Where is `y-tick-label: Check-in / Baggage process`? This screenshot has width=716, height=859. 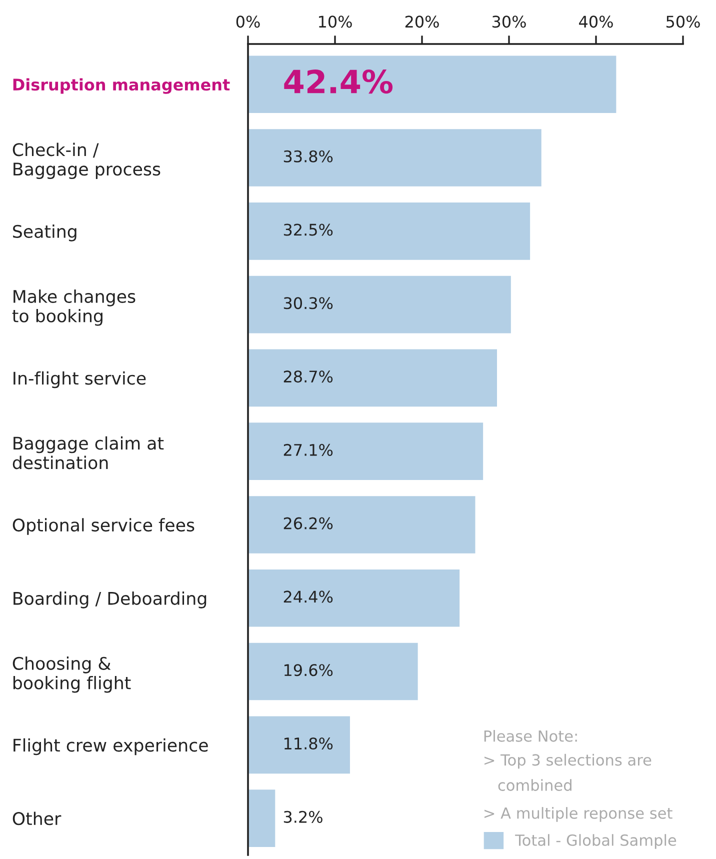 y-tick-label: Check-in / Baggage process is located at coordinates (86, 161).